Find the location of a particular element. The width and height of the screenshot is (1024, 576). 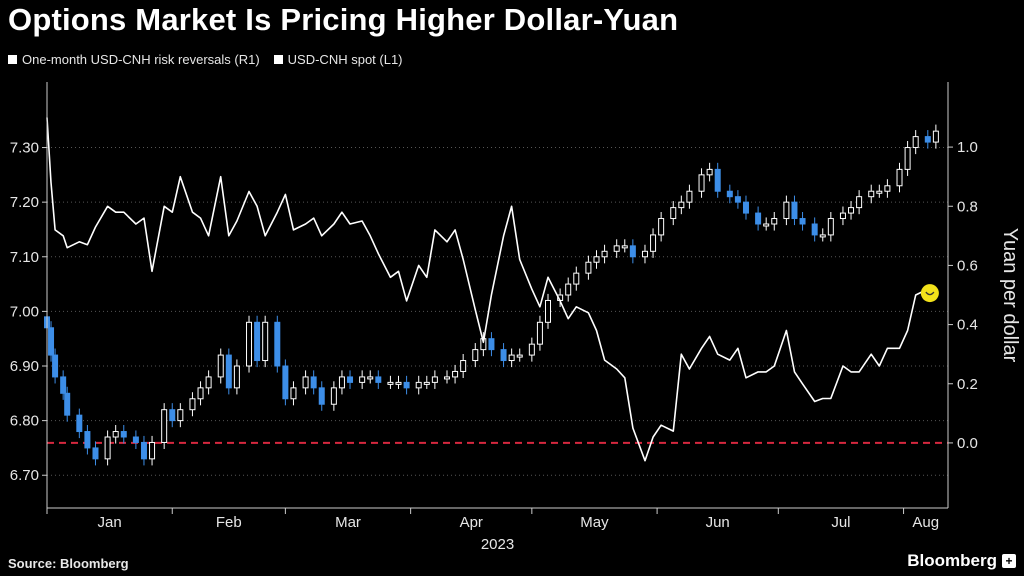

y-right-tick-label-5: 1.0 is located at coordinates (967, 147).